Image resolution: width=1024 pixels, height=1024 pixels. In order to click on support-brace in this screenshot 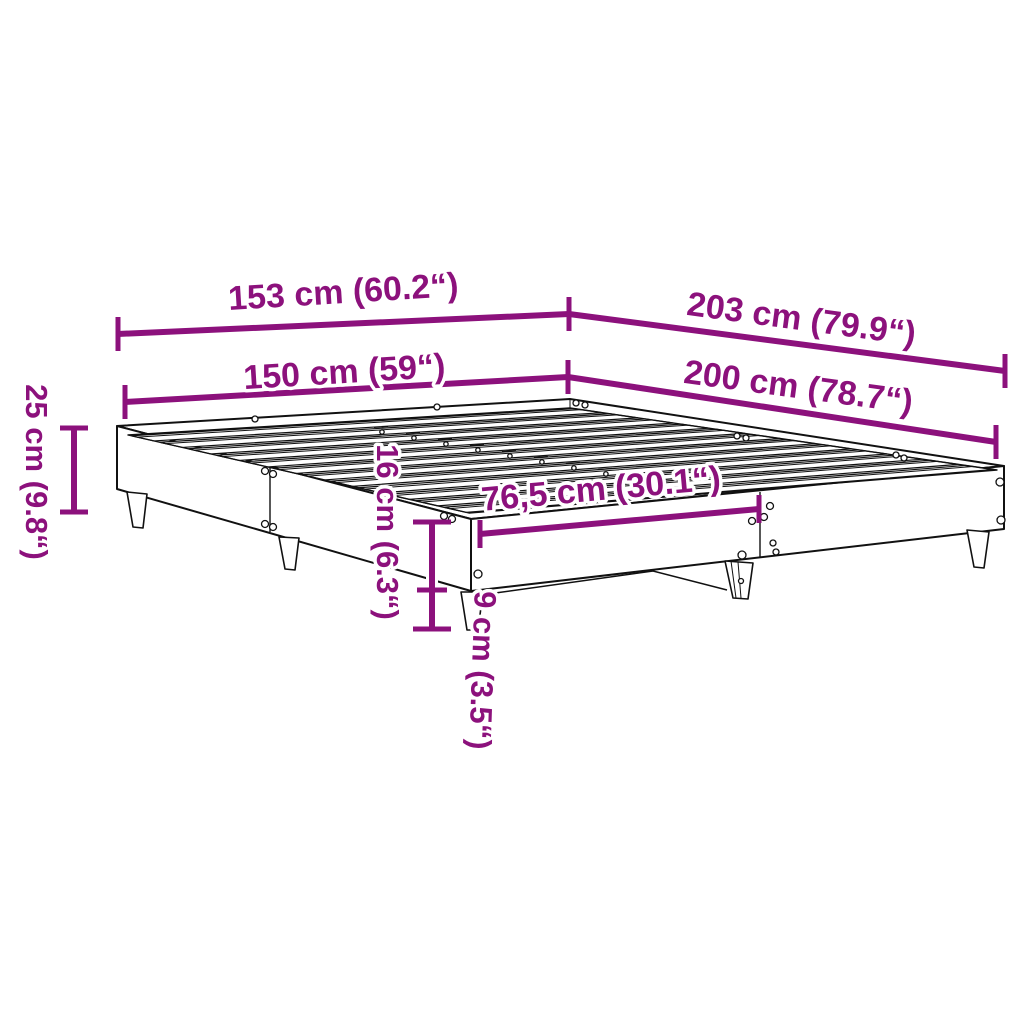, I will do `click(607, 582)`.